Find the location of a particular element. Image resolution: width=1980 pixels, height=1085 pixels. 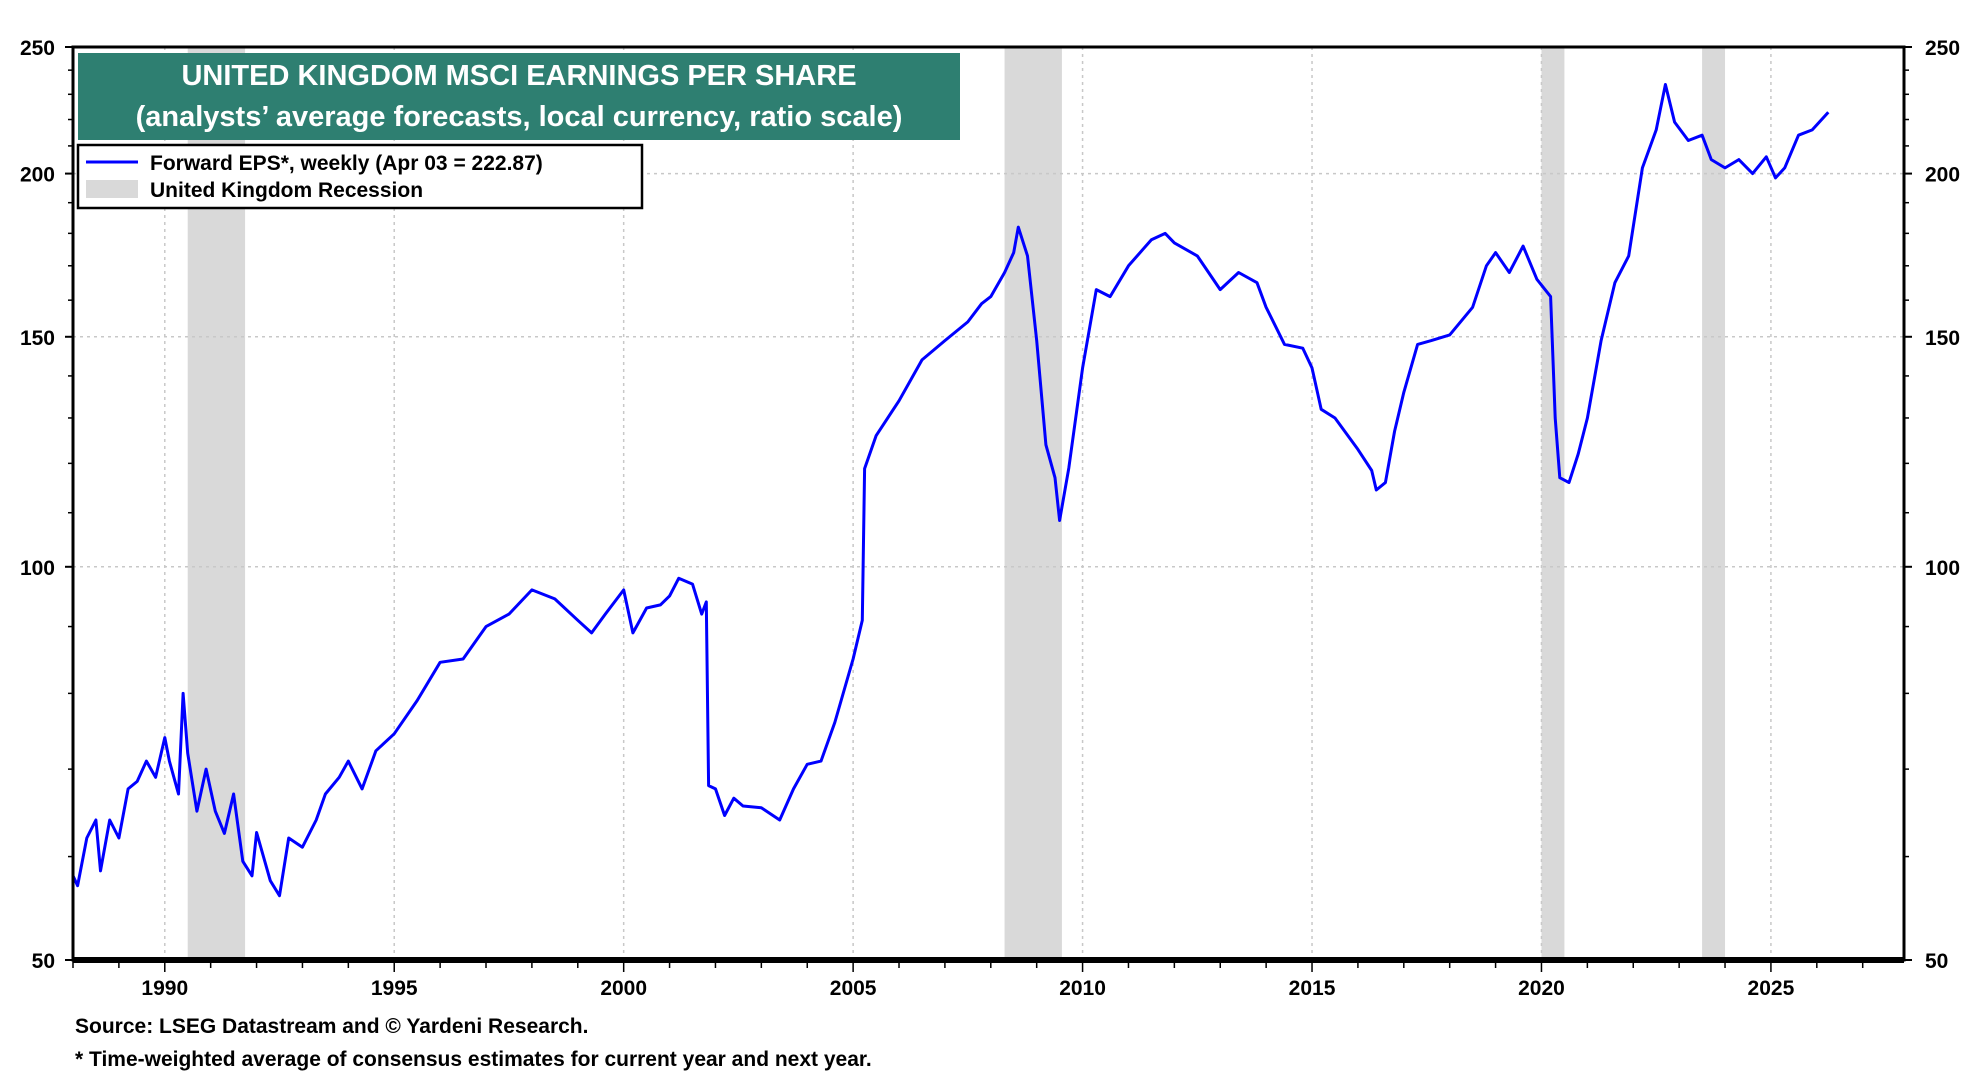

x-tick-label: 2015 is located at coordinates (1312, 988).